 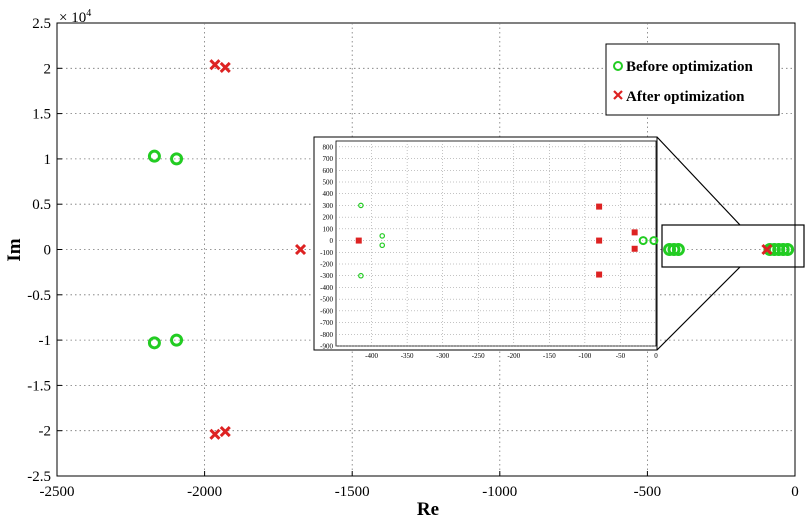 I want to click on inset-y-tick-label: -500, so click(x=326, y=300).